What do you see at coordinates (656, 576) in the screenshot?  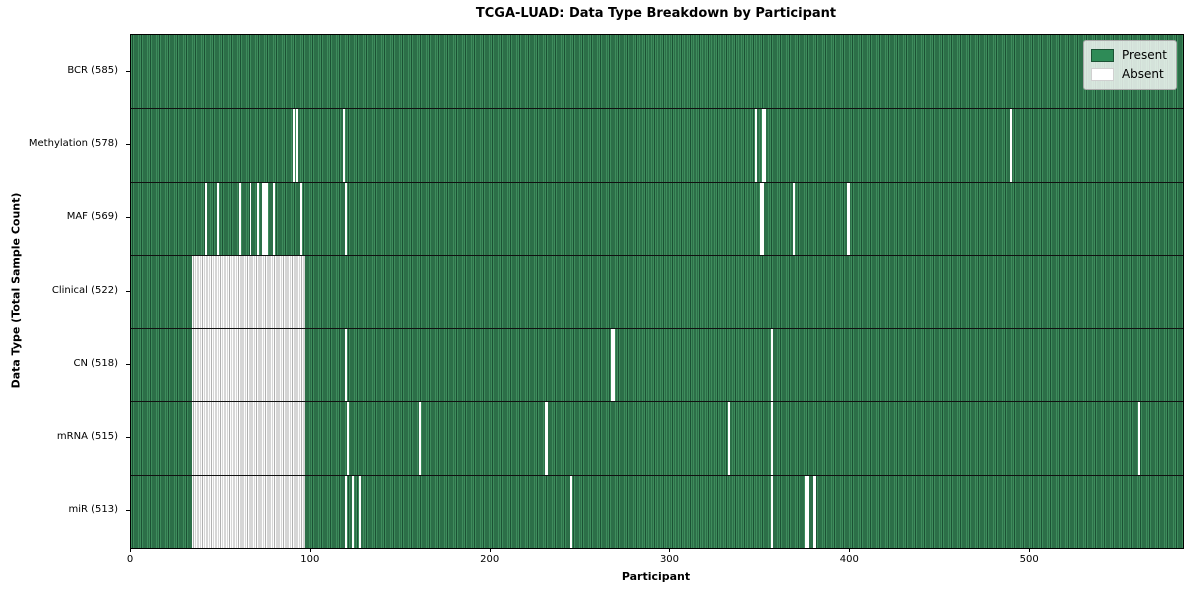 I see `x-axis-title: Participant` at bounding box center [656, 576].